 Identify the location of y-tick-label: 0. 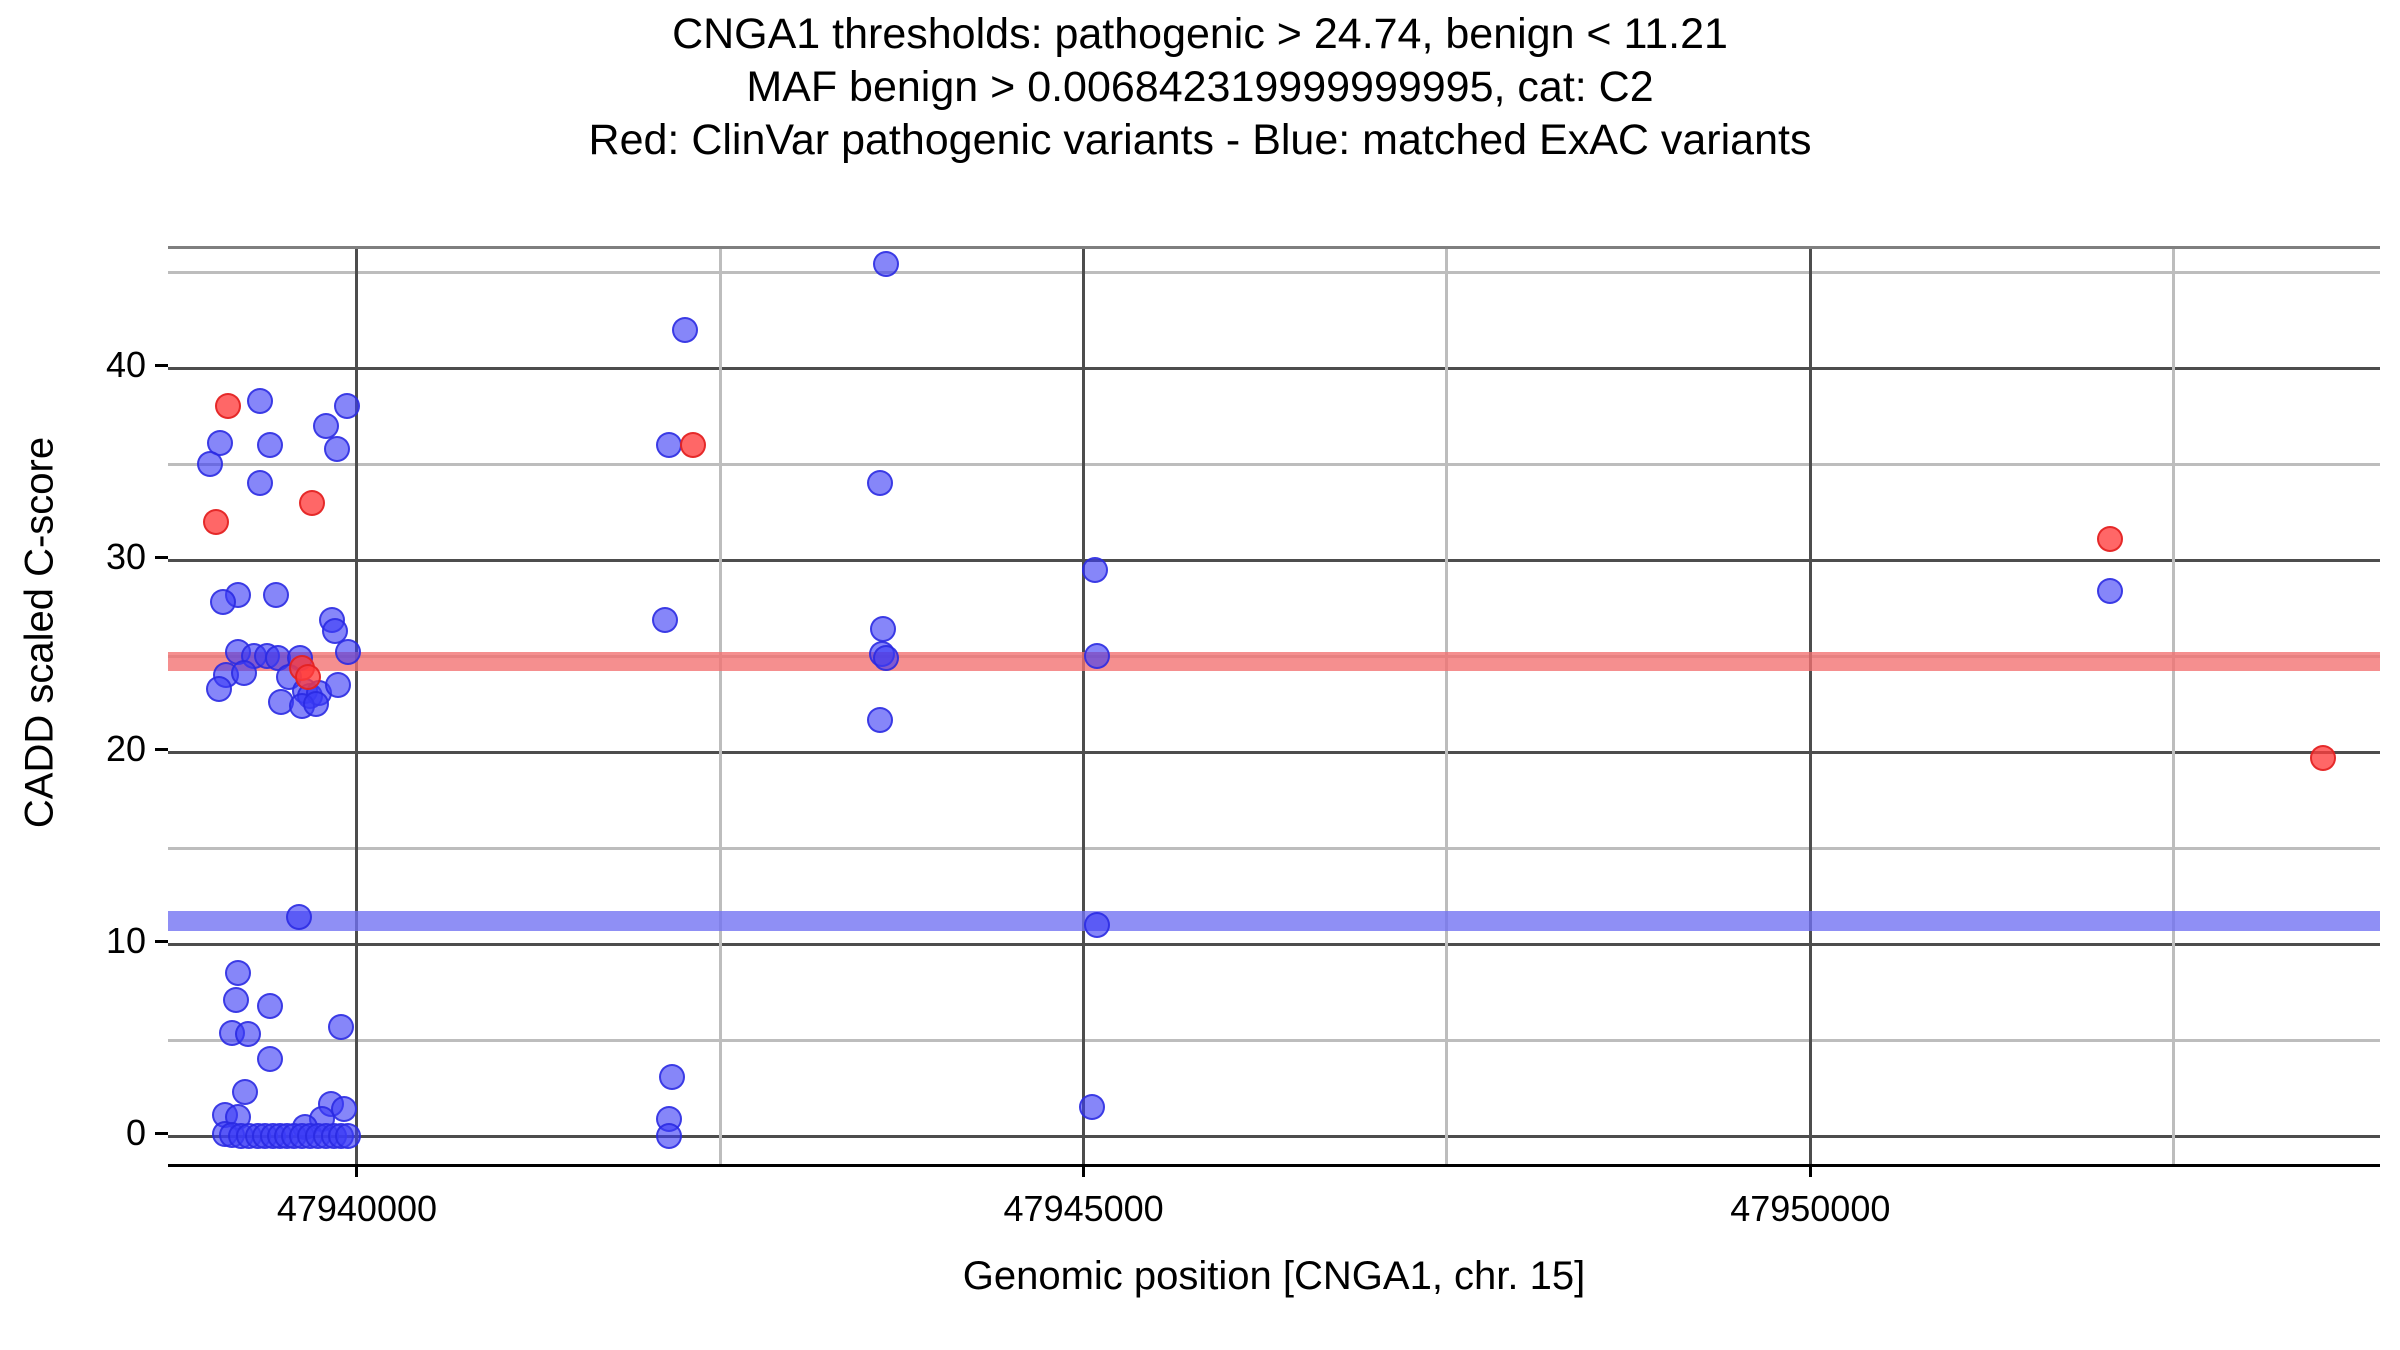
(135, 1133).